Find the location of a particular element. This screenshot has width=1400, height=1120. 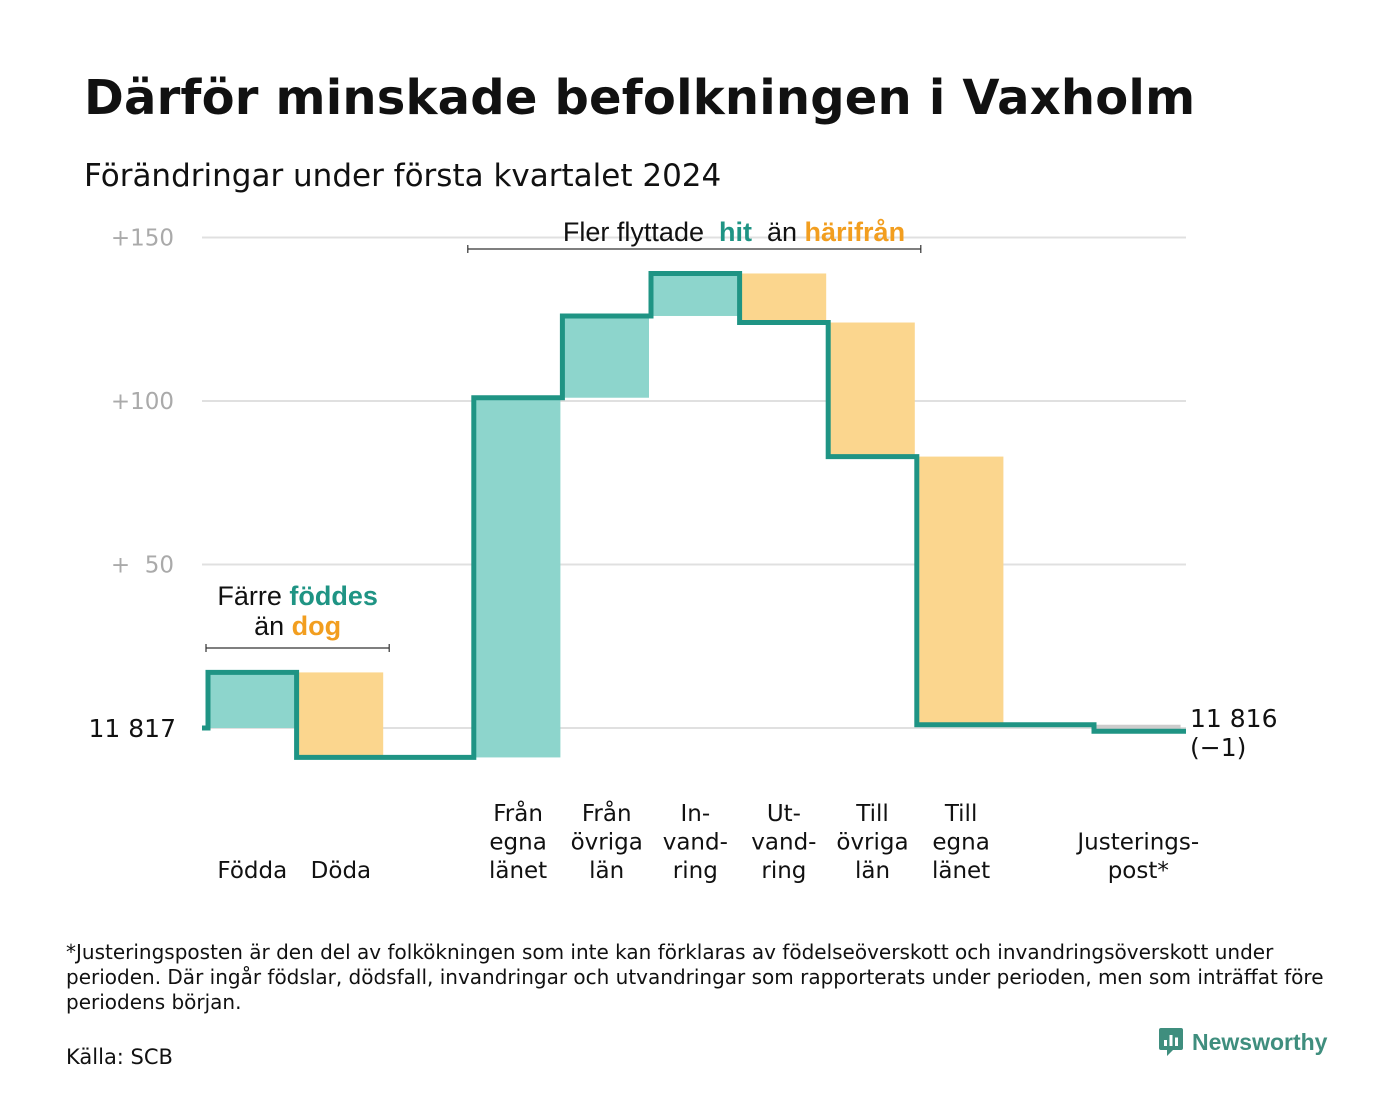

source-label: Källa: SCB is located at coordinates (119, 1057).